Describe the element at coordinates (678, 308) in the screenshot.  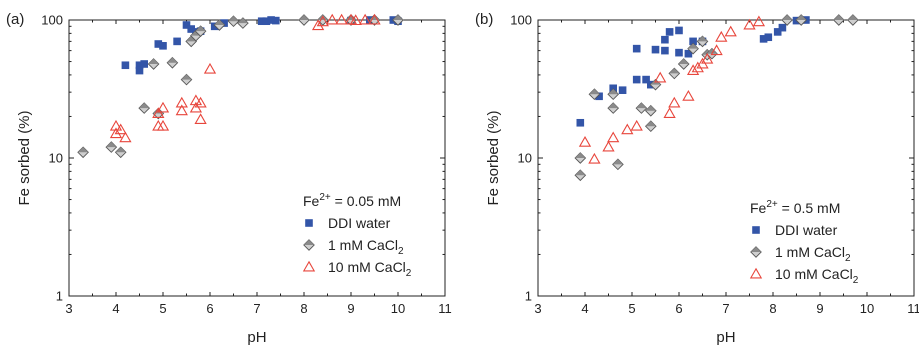
I see `x-tick-label-3: 6` at that location.